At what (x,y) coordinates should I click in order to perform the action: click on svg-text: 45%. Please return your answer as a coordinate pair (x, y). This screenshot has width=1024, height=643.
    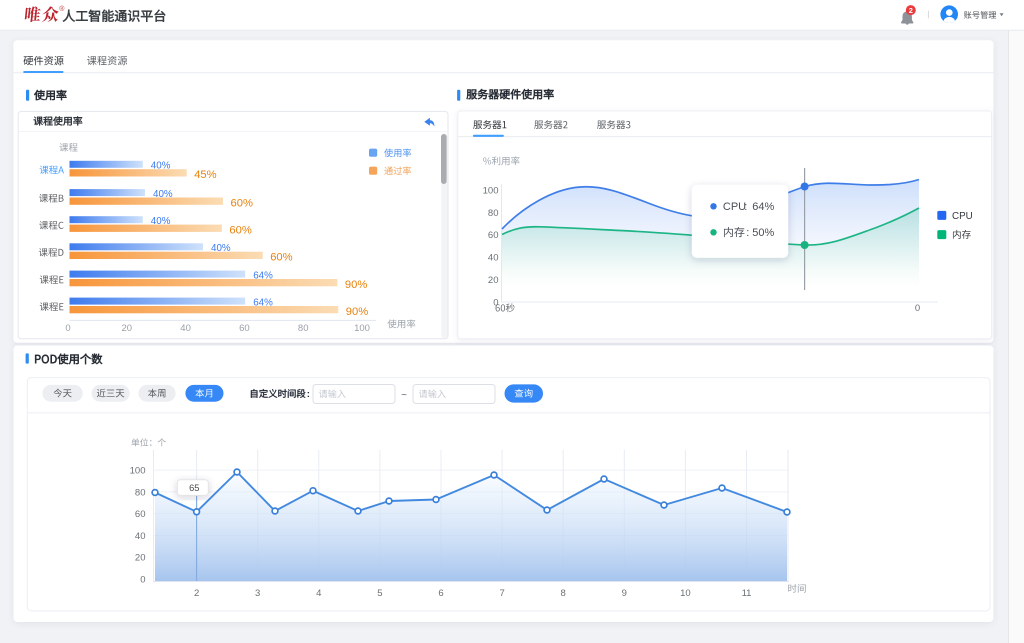
    Looking at the image, I should click on (205, 175).